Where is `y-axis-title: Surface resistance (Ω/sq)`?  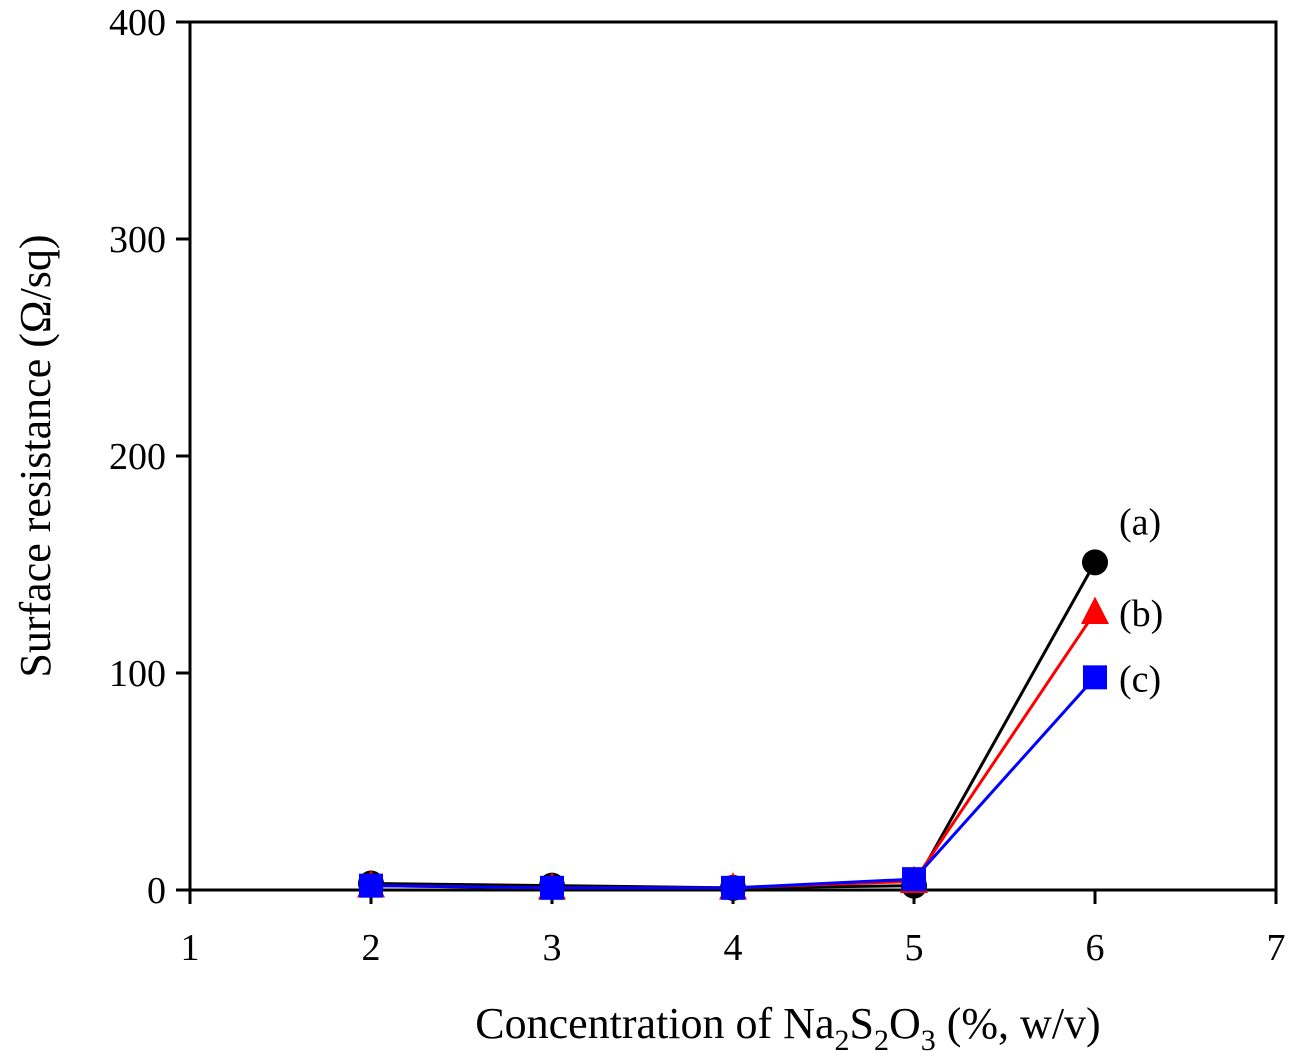
y-axis-title: Surface resistance (Ω/sq) is located at coordinates (35, 455).